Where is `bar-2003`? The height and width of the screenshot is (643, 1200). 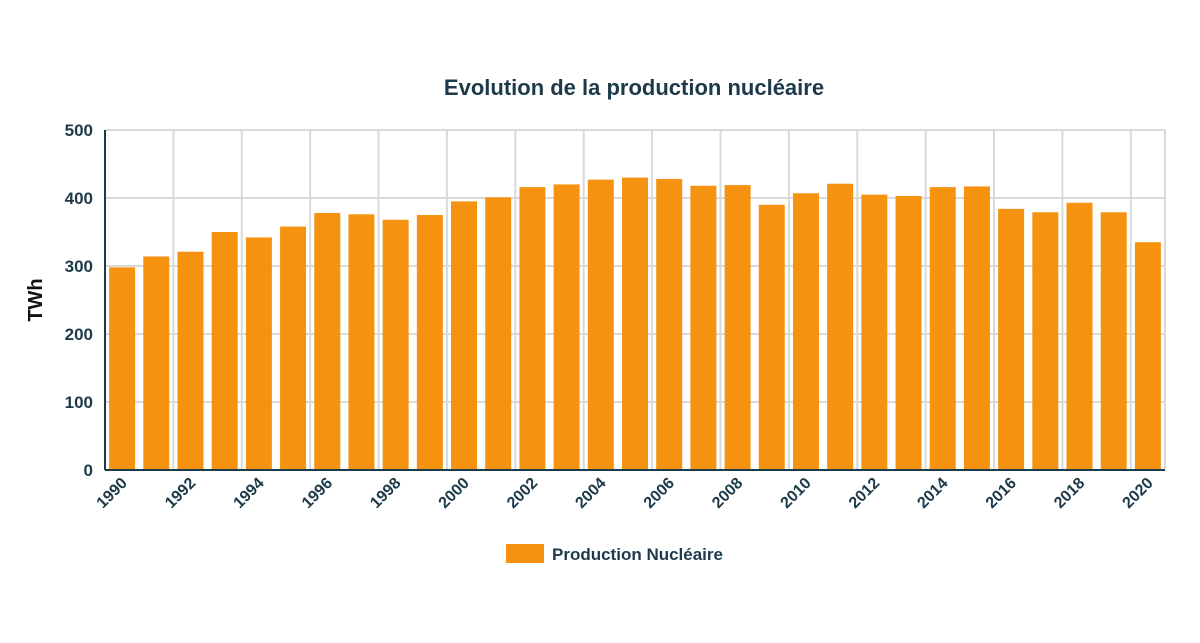
bar-2003 is located at coordinates (566, 327).